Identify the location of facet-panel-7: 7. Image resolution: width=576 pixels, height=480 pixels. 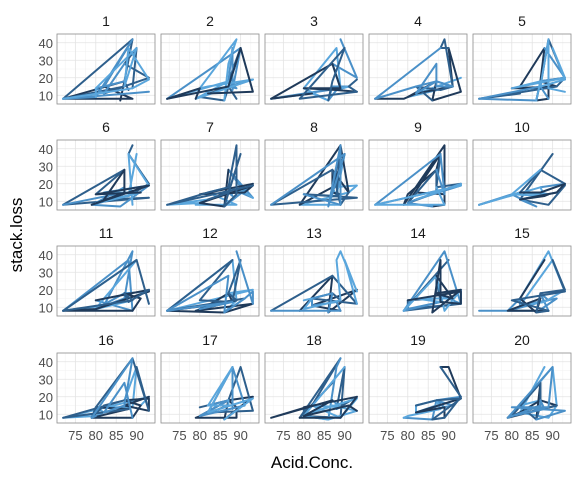
(210, 165).